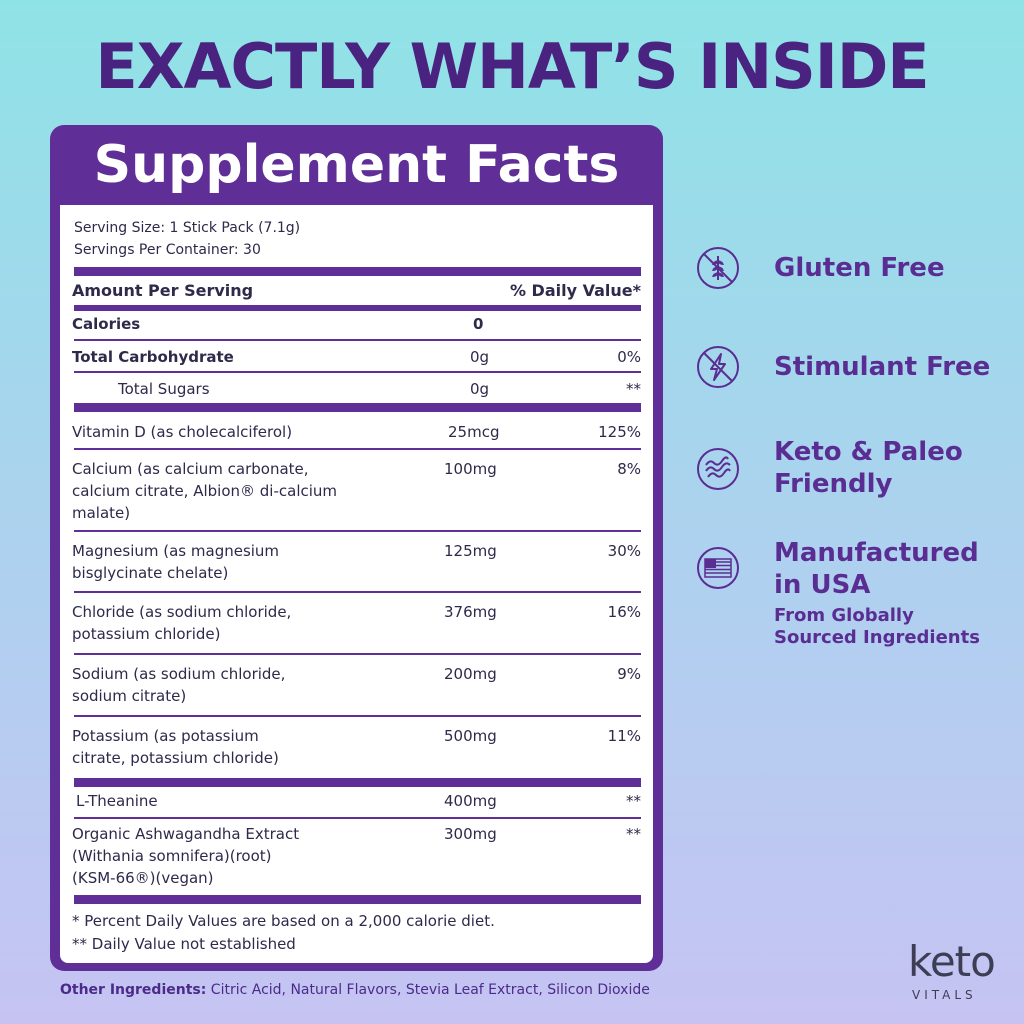  Describe the element at coordinates (186, 834) in the screenshot. I see `row-name-line: Organic Ashwagandha Extract` at that location.